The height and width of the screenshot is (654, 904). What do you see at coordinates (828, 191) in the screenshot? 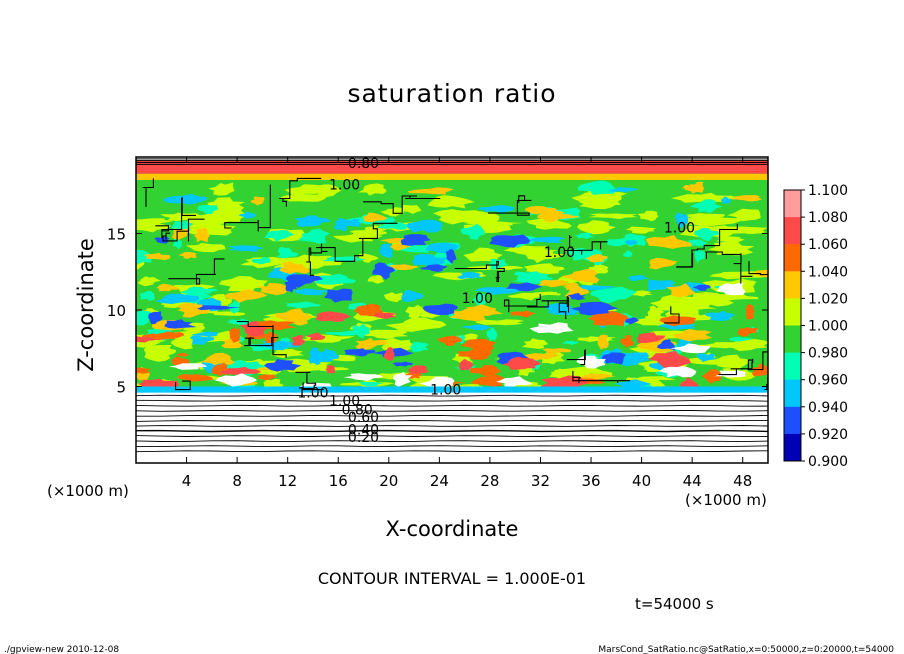
I see `colorbar-label: 1.100` at bounding box center [828, 191].